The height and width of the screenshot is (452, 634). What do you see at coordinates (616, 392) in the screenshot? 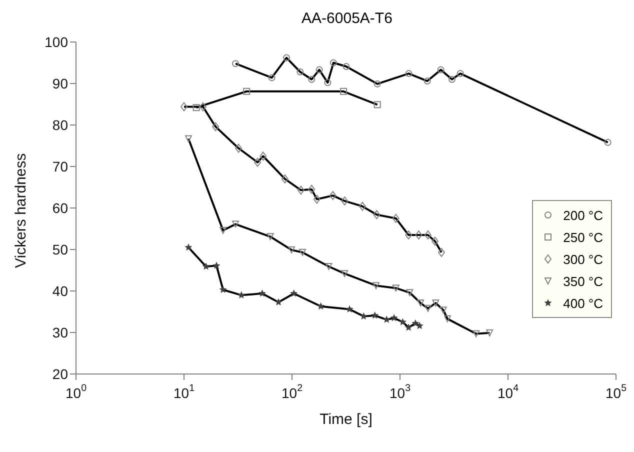
I see `x-tick-label: 10$^{5}$` at bounding box center [616, 392].